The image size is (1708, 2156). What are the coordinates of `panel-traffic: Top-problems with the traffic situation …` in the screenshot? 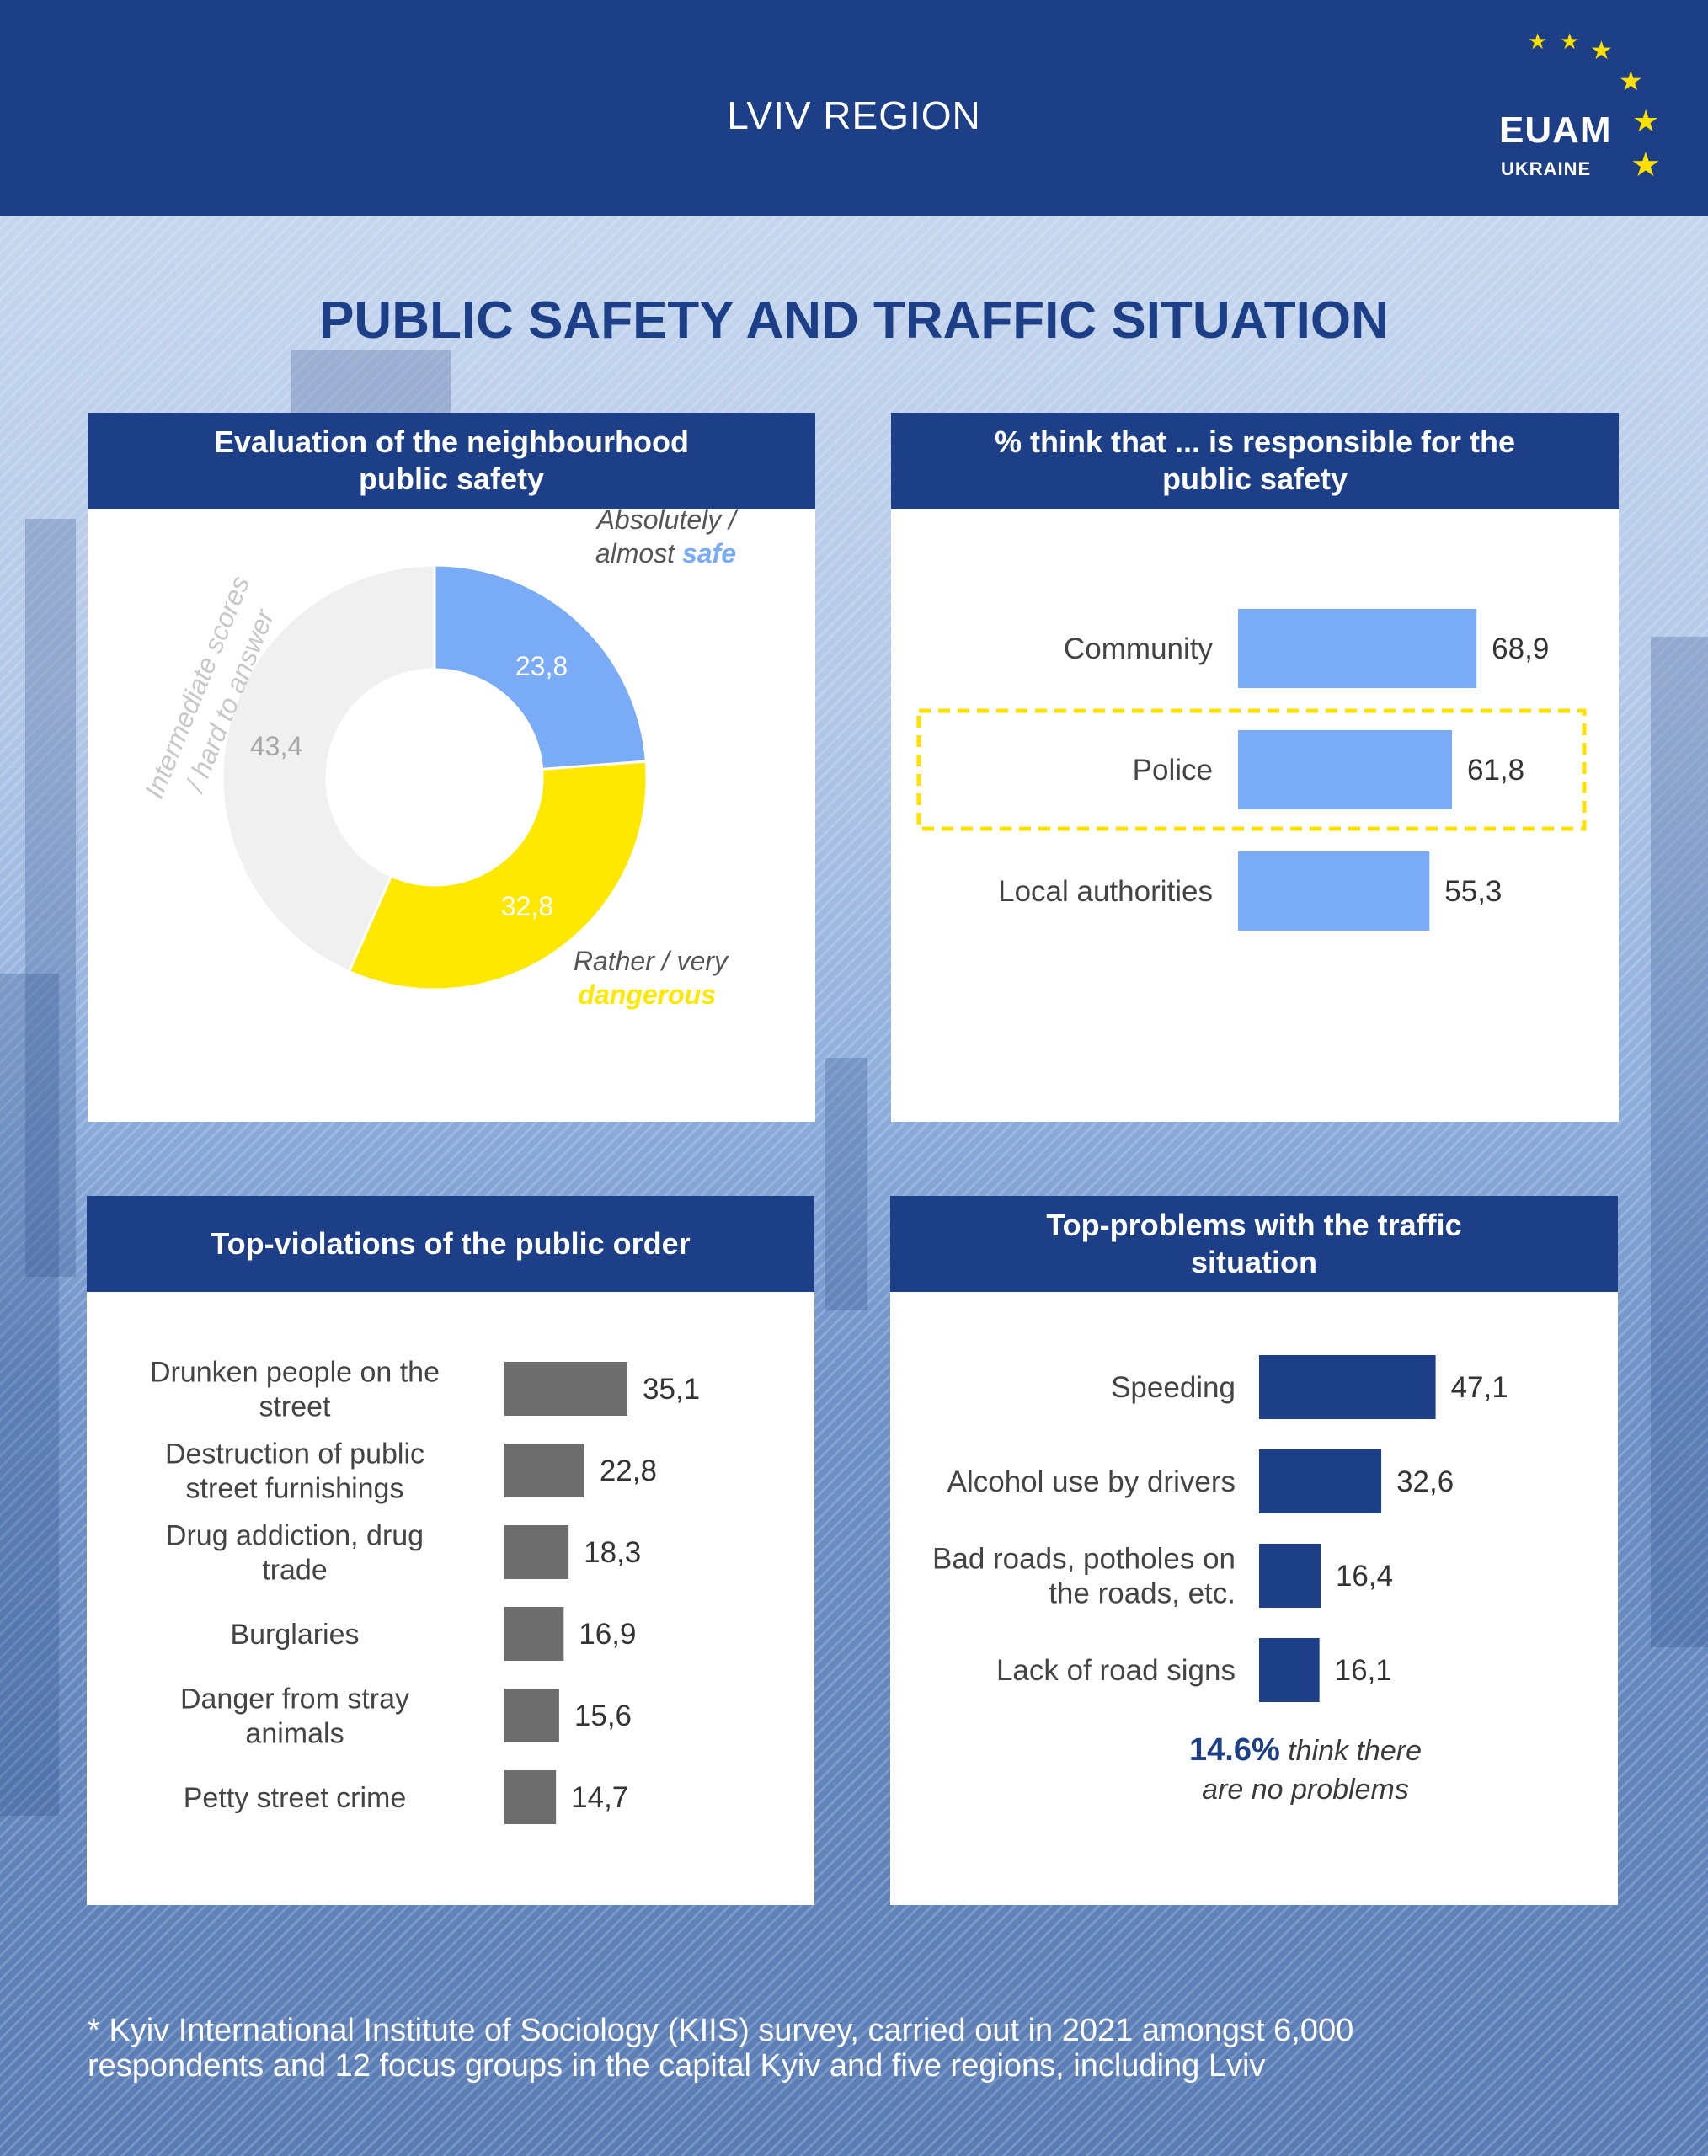 It's located at (1254, 1550).